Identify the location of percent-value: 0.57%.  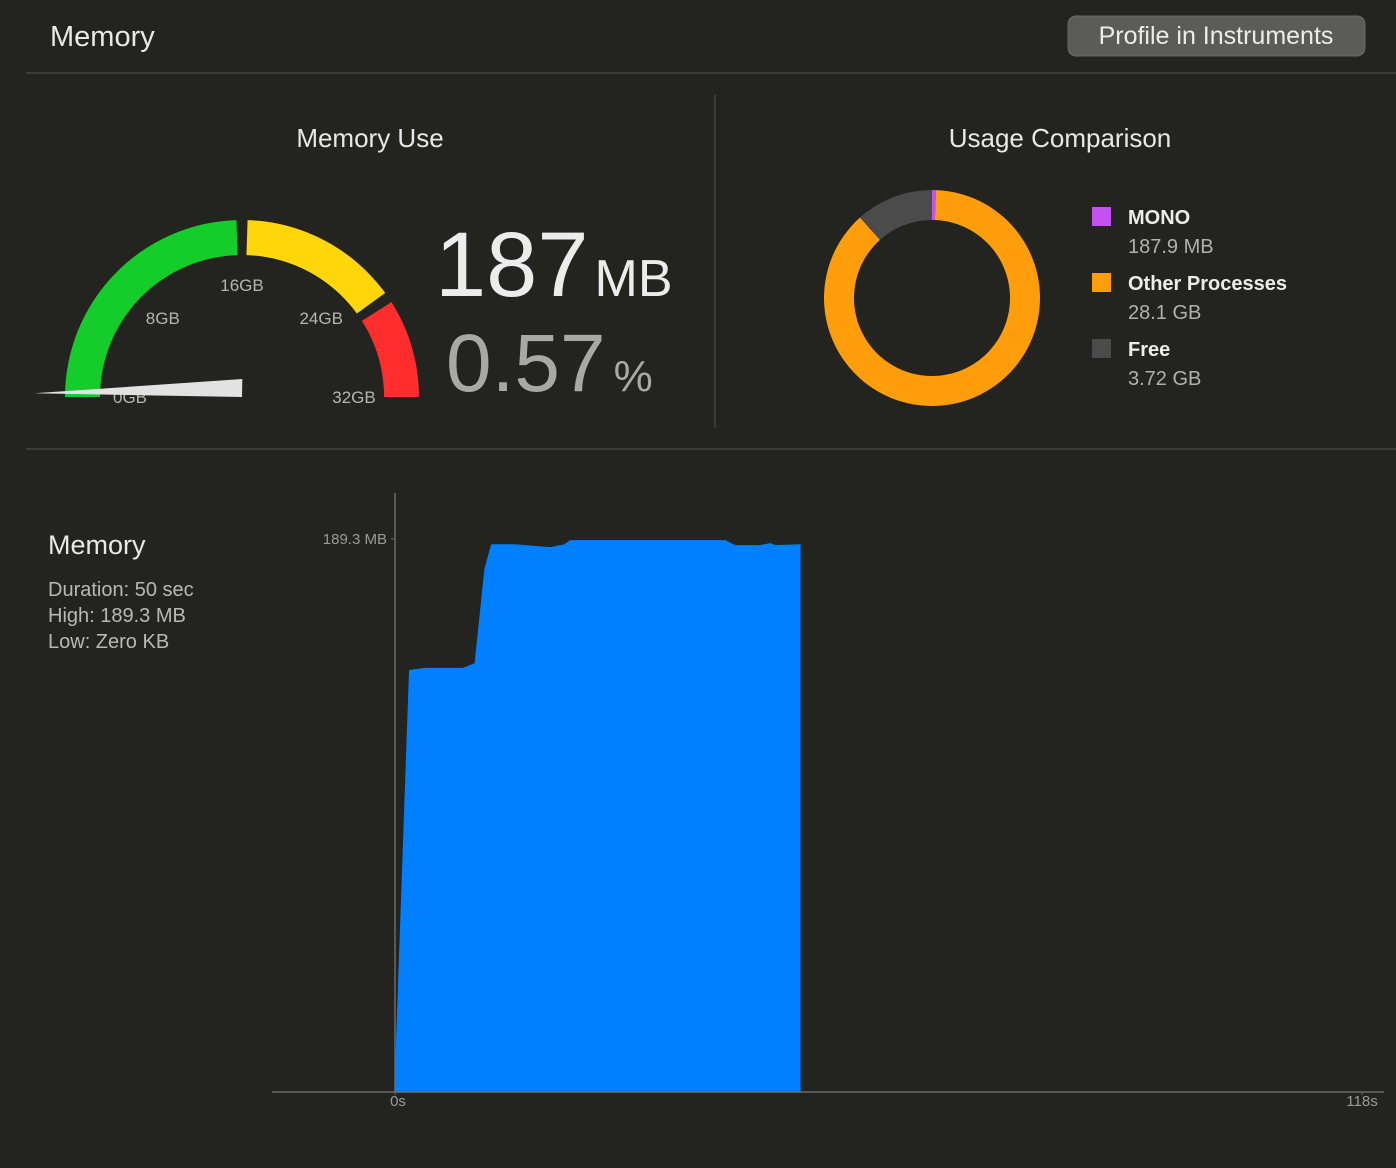
(549, 363).